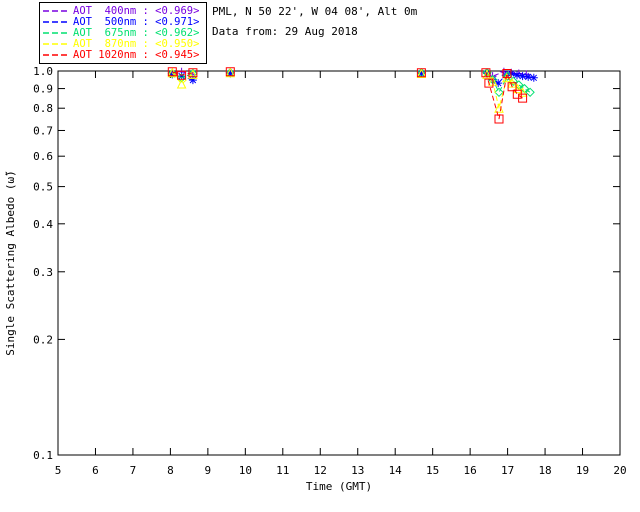 Image resolution: width=640 pixels, height=512 pixels. Describe the element at coordinates (320, 470) in the screenshot. I see `x-tick-label: 12` at that location.